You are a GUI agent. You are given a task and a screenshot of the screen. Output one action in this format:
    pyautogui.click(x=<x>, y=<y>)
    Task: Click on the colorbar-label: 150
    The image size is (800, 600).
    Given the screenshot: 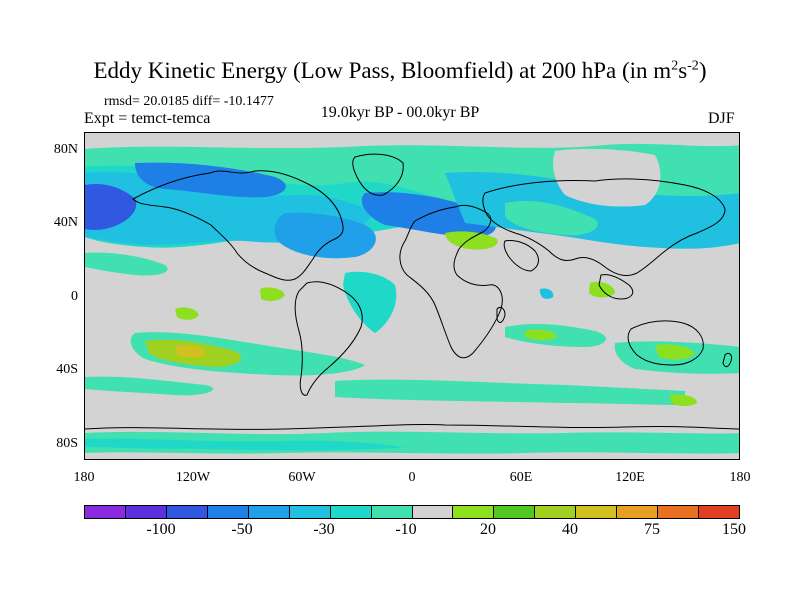 What is the action you would take?
    pyautogui.click(x=734, y=529)
    